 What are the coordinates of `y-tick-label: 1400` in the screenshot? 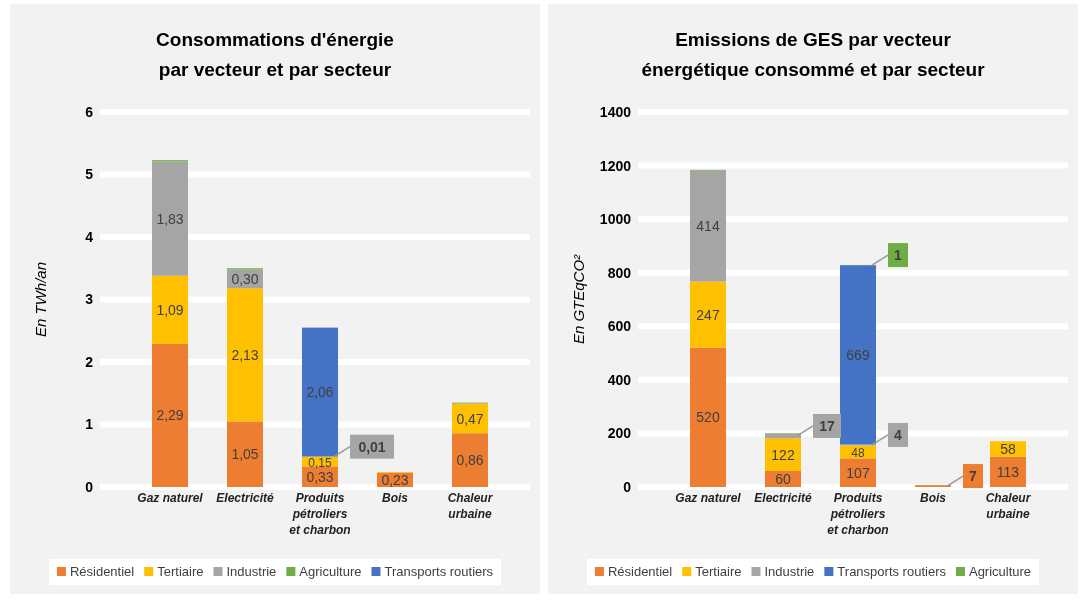 It's located at (615, 111).